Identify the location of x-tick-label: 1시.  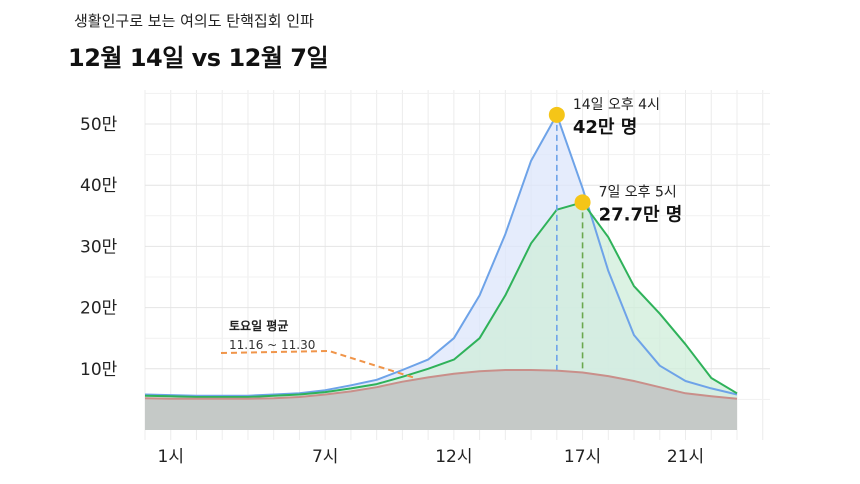
(171, 457).